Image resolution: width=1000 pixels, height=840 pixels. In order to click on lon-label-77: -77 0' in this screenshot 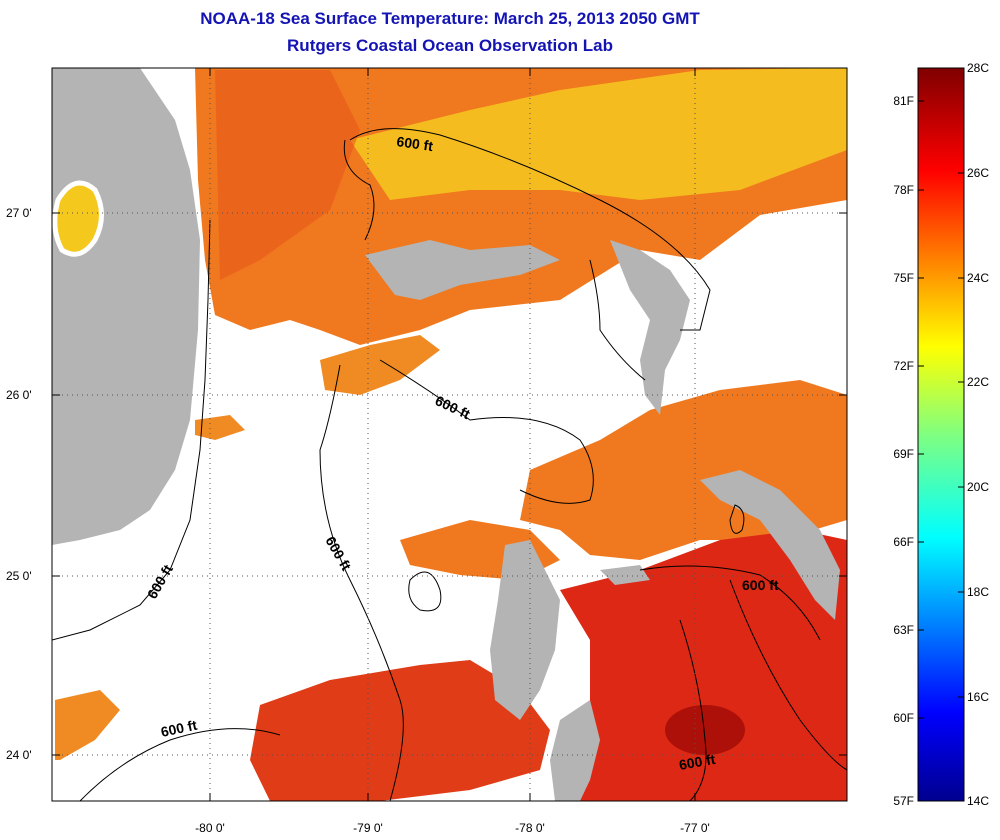, I will do `click(695, 828)`.